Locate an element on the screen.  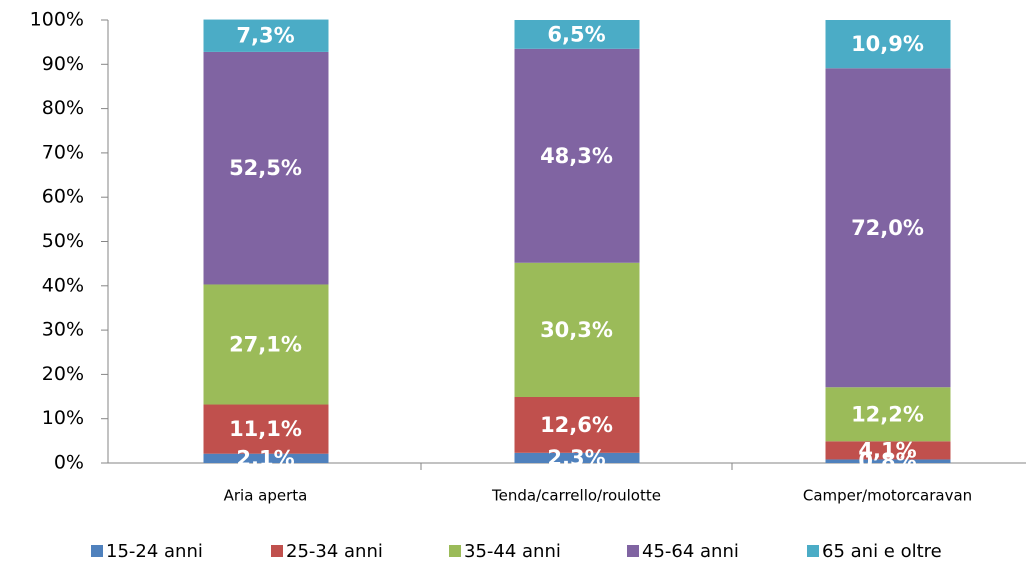
data-label: 6,5% is located at coordinates (576, 34).